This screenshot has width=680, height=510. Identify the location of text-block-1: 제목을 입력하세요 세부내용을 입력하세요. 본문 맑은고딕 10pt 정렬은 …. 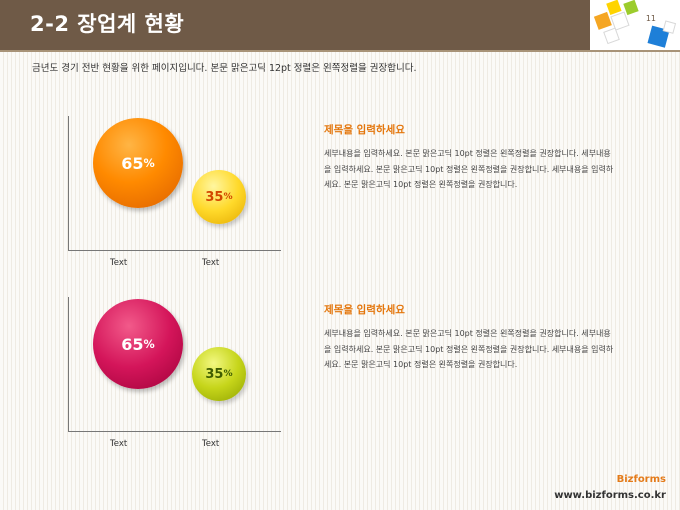
(469, 157).